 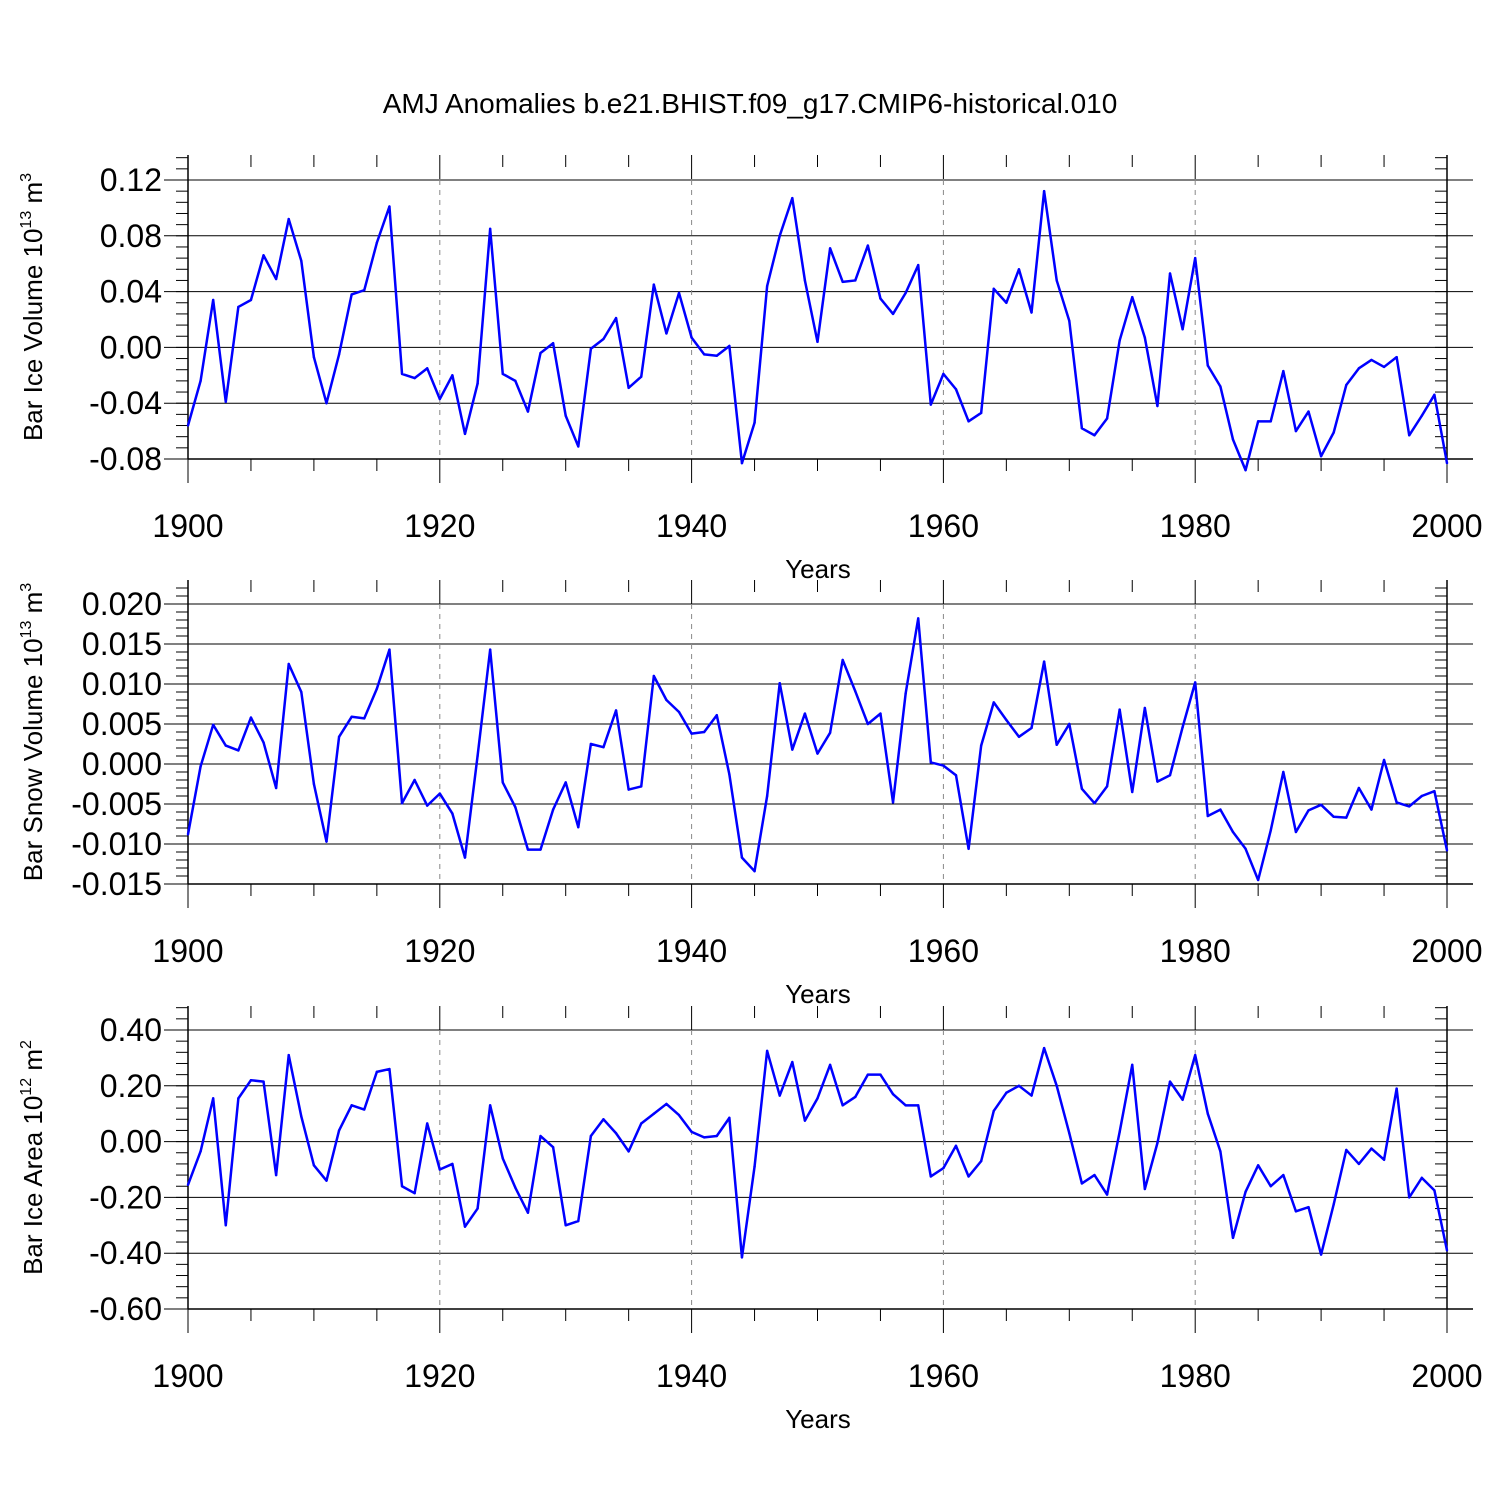 I want to click on x-axis-title: Years, so click(x=818, y=1419).